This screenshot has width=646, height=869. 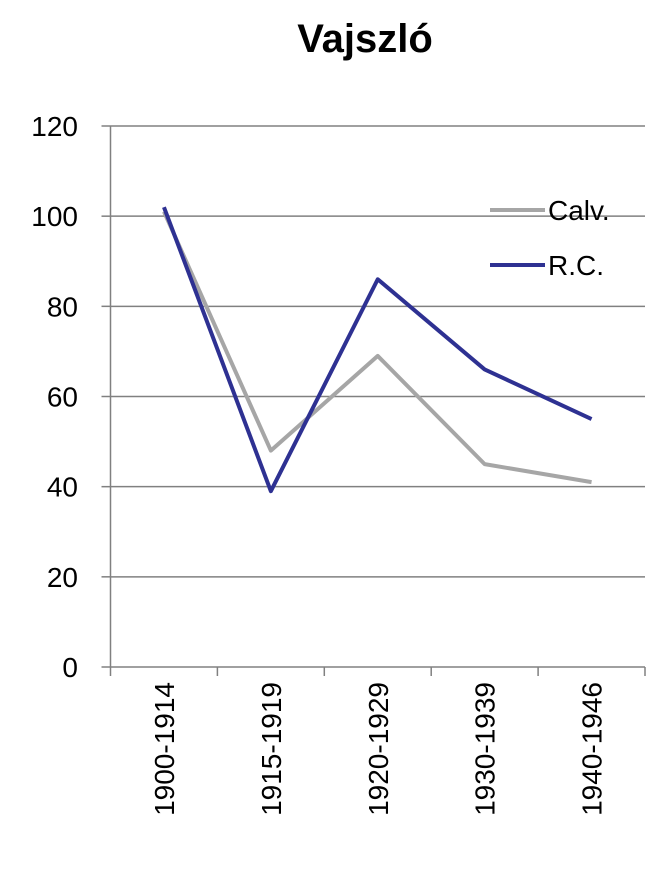 What do you see at coordinates (62, 306) in the screenshot?
I see `y-tick-label: 80` at bounding box center [62, 306].